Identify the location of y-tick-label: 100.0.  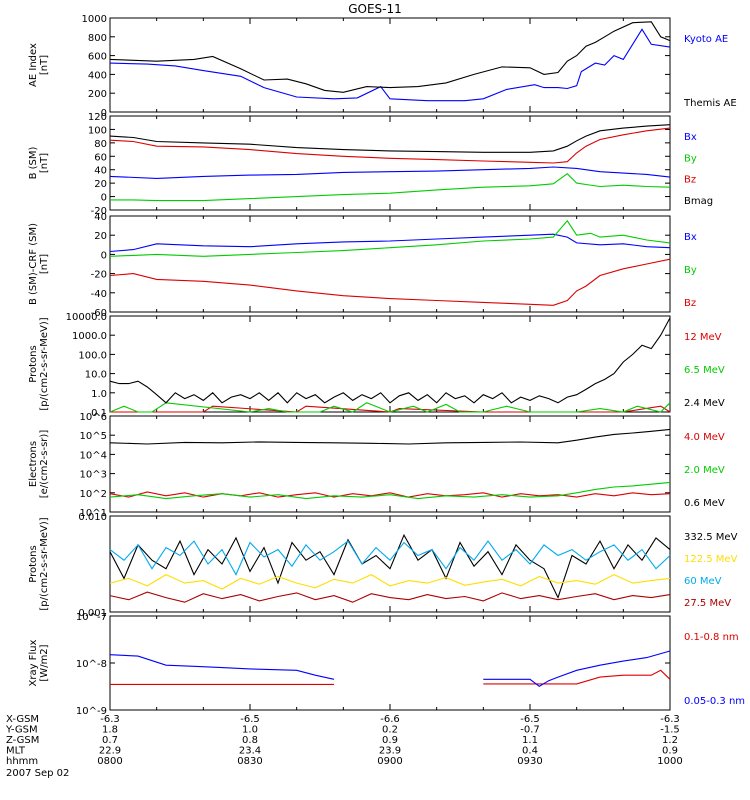
(92, 355).